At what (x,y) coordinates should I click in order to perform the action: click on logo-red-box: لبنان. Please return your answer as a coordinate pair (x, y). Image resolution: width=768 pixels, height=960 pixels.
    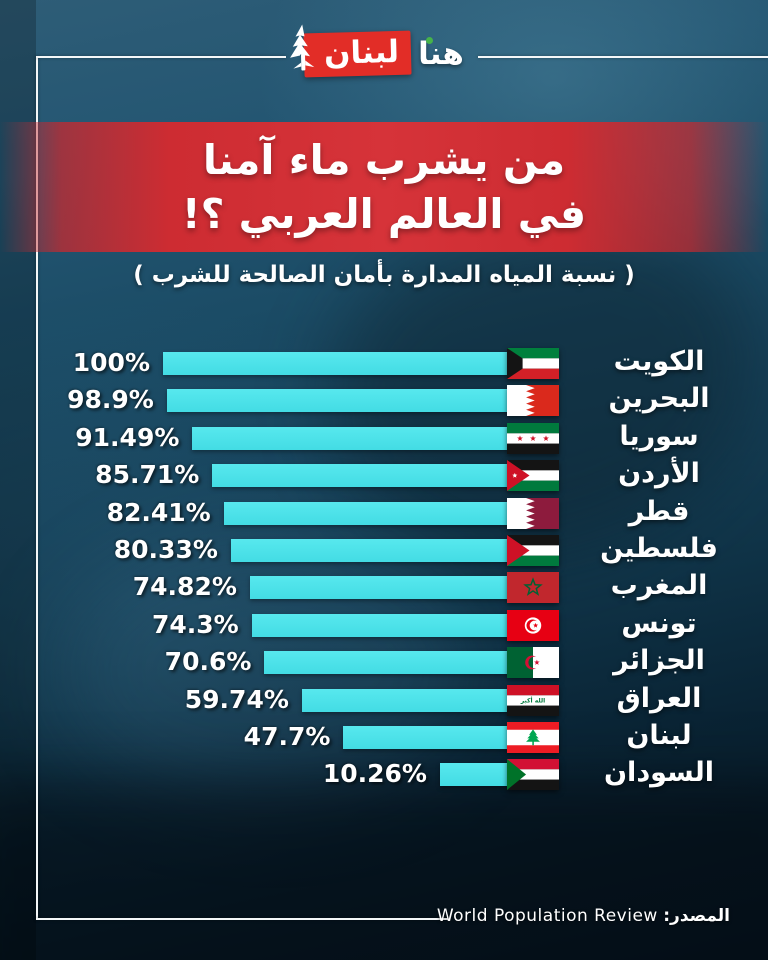
    Looking at the image, I should click on (351, 51).